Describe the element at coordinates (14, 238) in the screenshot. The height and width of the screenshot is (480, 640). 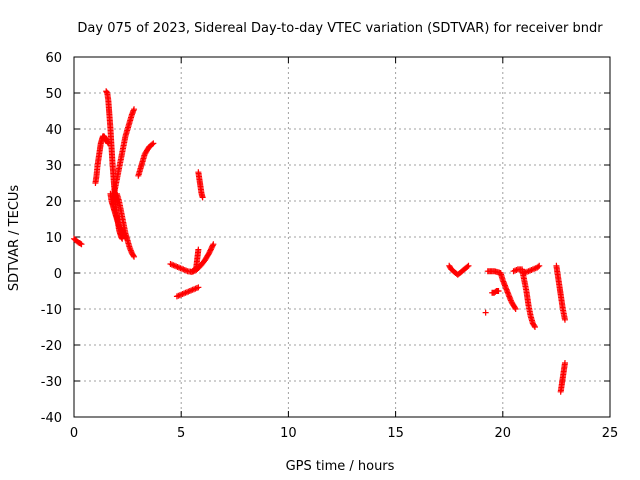
I see `y-axis-label: SDTVAR / TECUs` at that location.